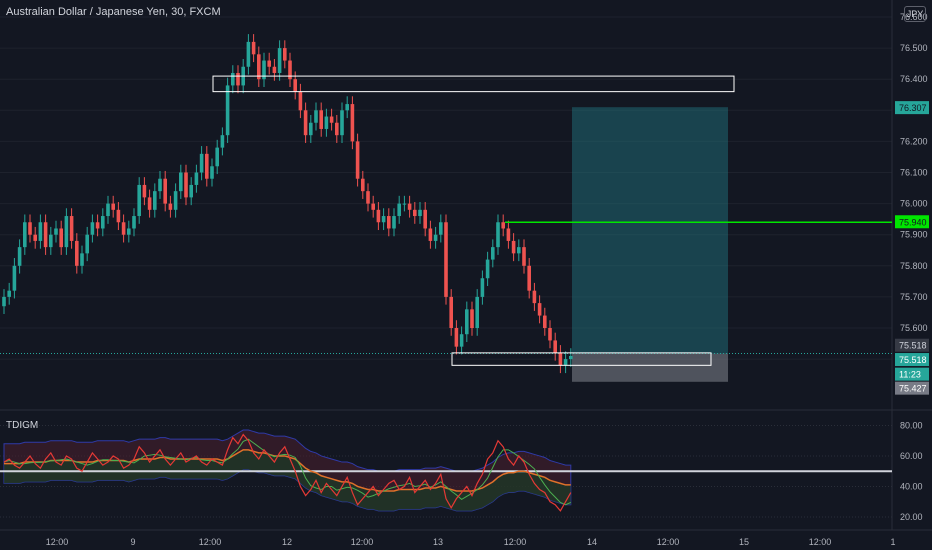 This screenshot has width=932, height=550. I want to click on currency-label: JPY, so click(915, 14).